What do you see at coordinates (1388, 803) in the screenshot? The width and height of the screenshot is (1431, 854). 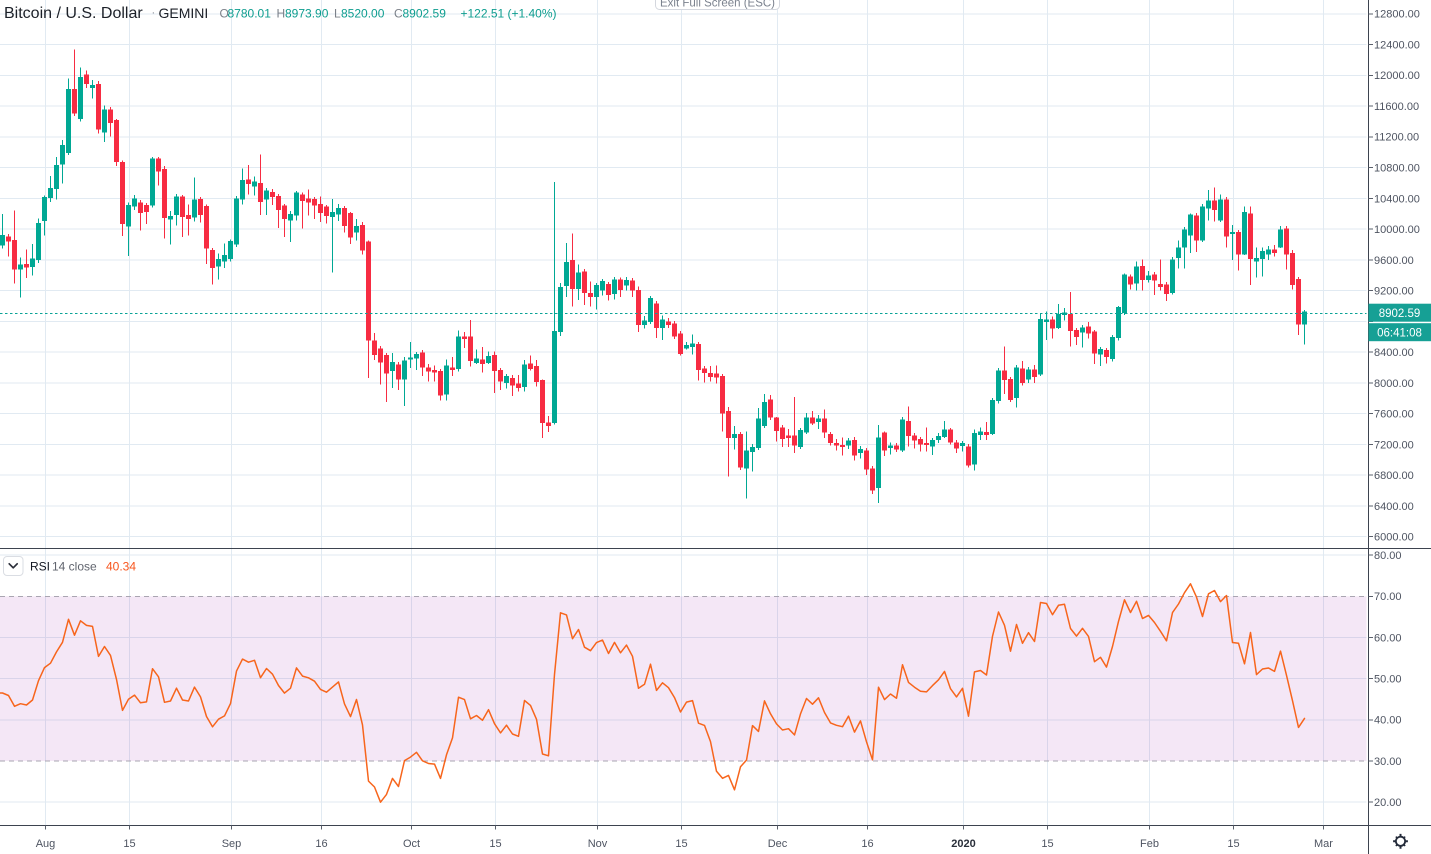 I see `svg-text: 20.00` at bounding box center [1388, 803].